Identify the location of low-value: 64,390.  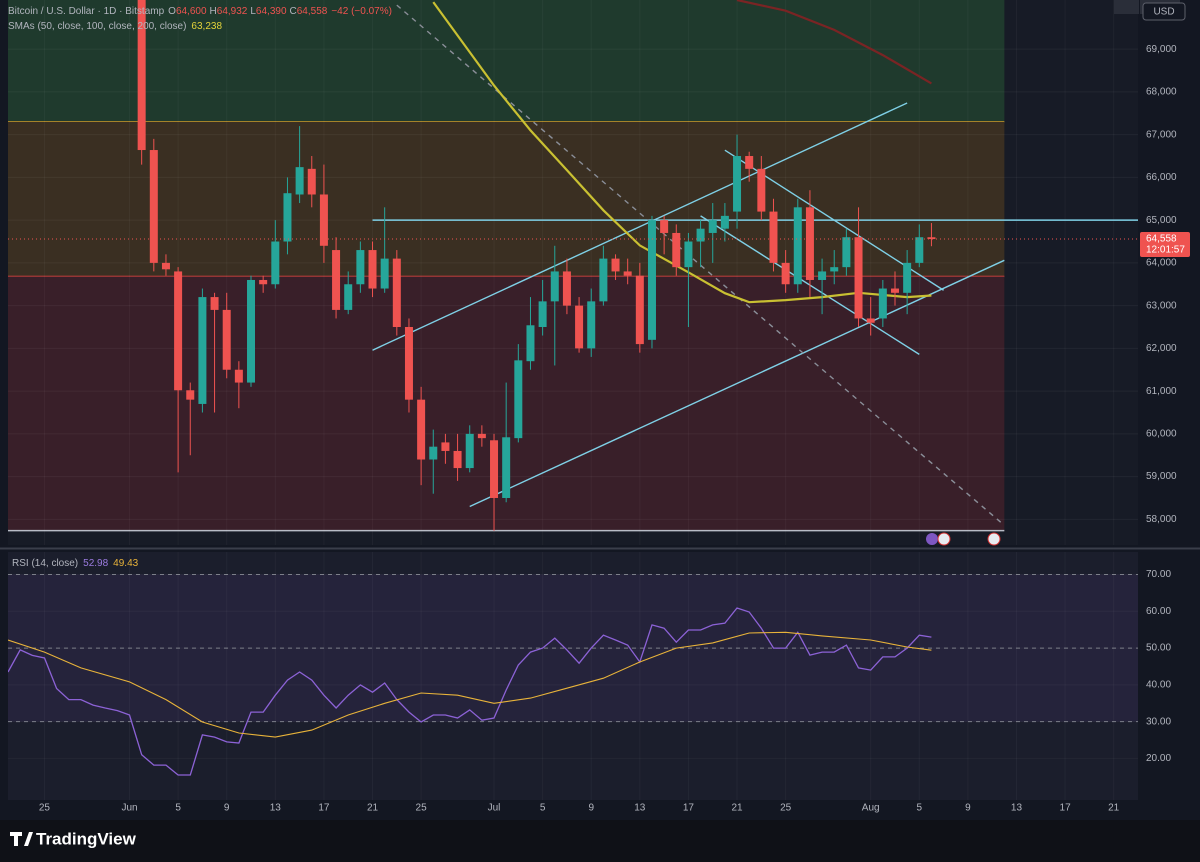
(271, 11).